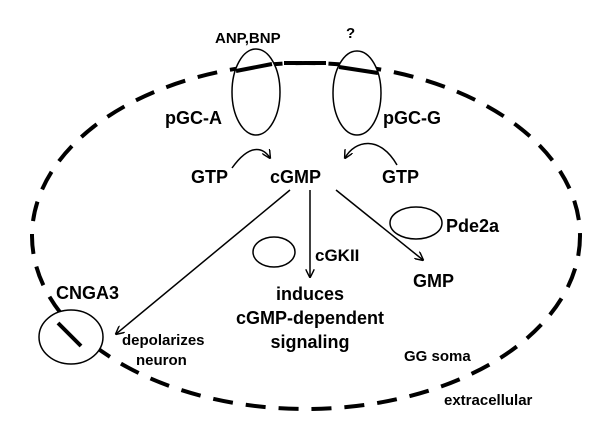 Image resolution: width=608 pixels, height=437 pixels. Describe the element at coordinates (473, 226) in the screenshot. I see `label-pde2a: Pde2a` at that location.